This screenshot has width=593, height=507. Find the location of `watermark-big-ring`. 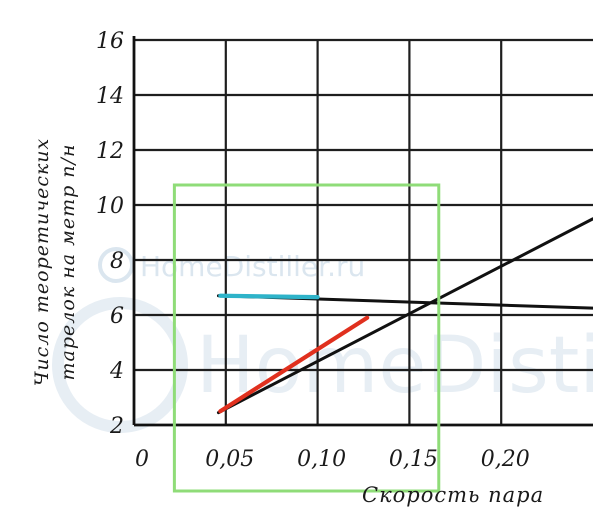

watermark-big-ring is located at coordinates (120, 365).